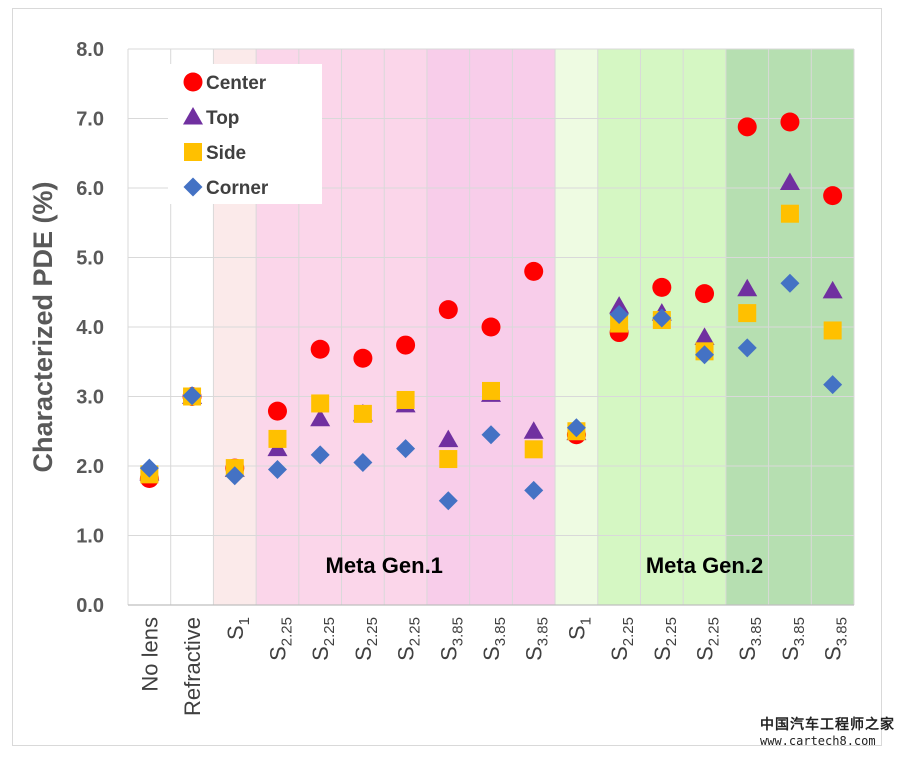 Image resolution: width=904 pixels, height=760 pixels. What do you see at coordinates (43, 326) in the screenshot?
I see `y-axis-label: Characterized PDE (%)` at bounding box center [43, 326].